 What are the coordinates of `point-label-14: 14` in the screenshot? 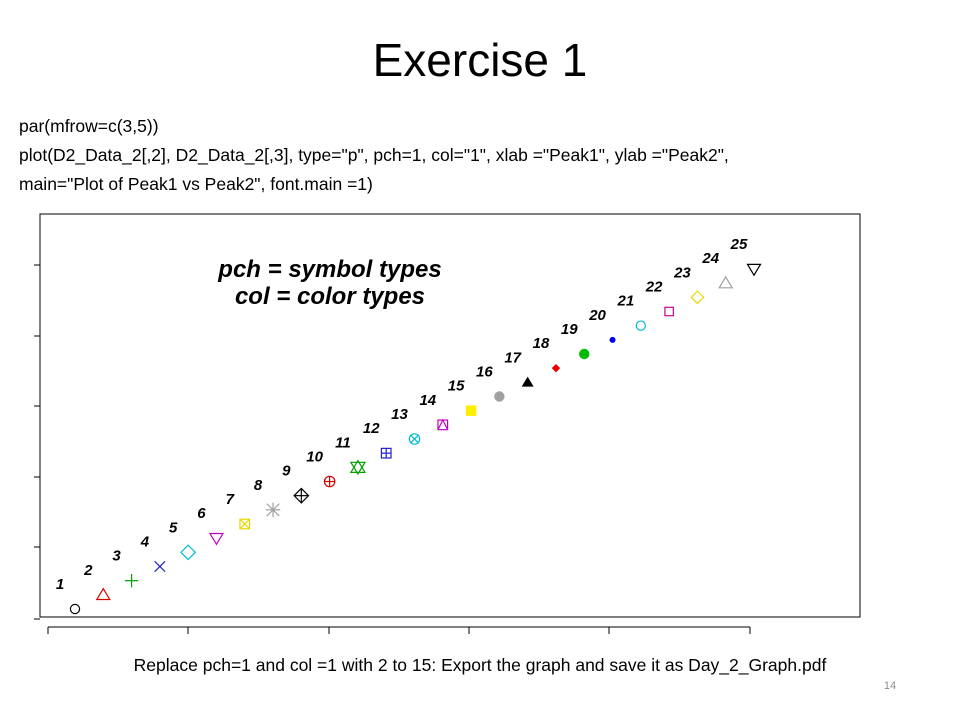 It's located at (427, 400).